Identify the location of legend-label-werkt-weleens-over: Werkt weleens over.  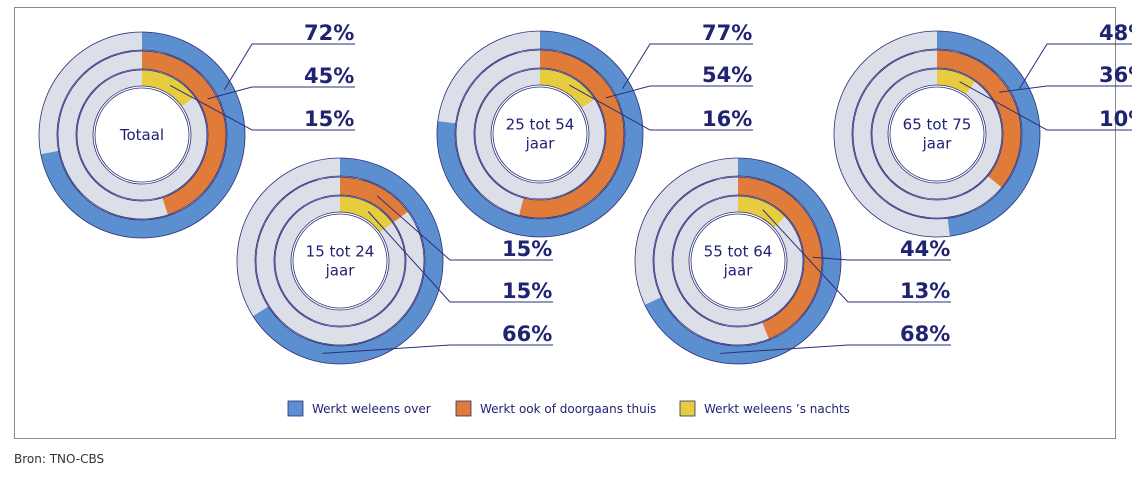
(371, 409).